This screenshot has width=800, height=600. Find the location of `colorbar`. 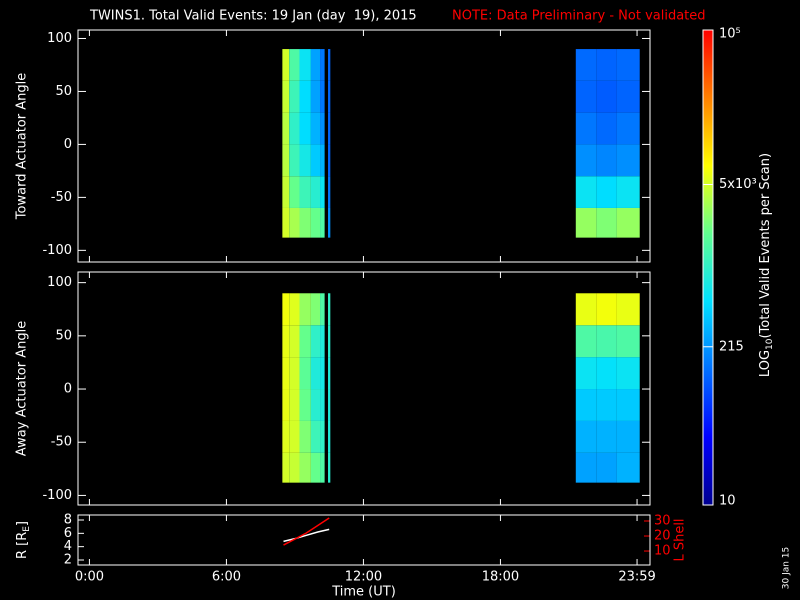

colorbar is located at coordinates (708, 267).